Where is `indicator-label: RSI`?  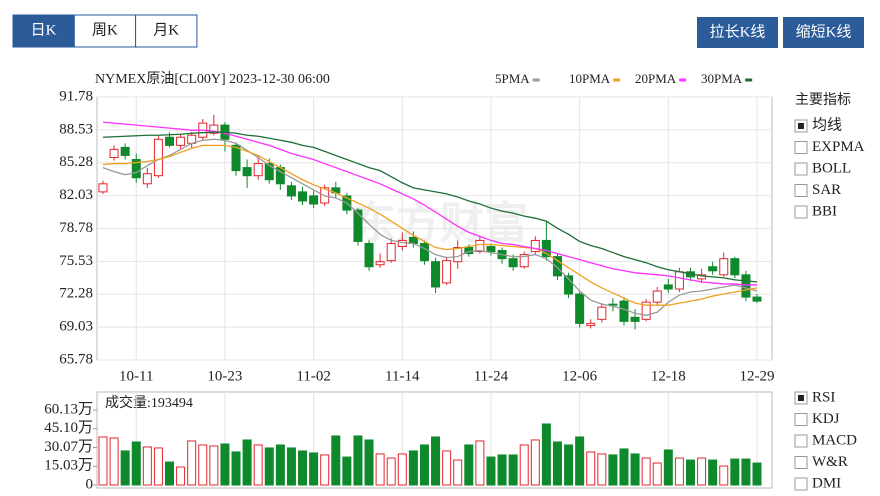 indicator-label: RSI is located at coordinates (823, 397).